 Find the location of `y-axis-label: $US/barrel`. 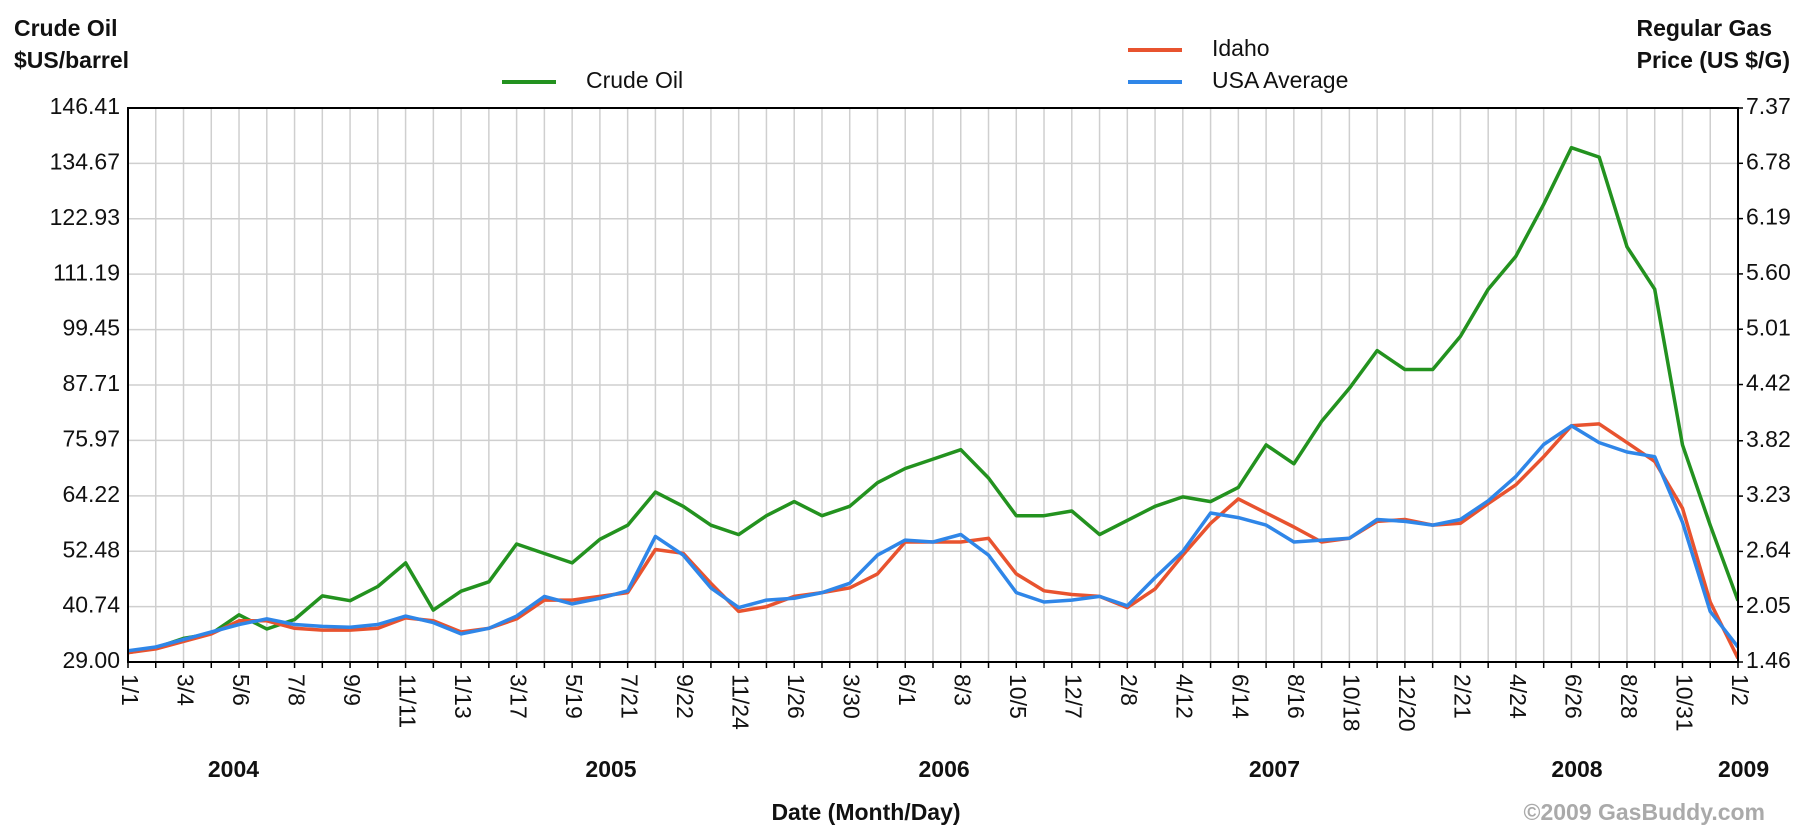

y-axis-label: $US/barrel is located at coordinates (71, 60).